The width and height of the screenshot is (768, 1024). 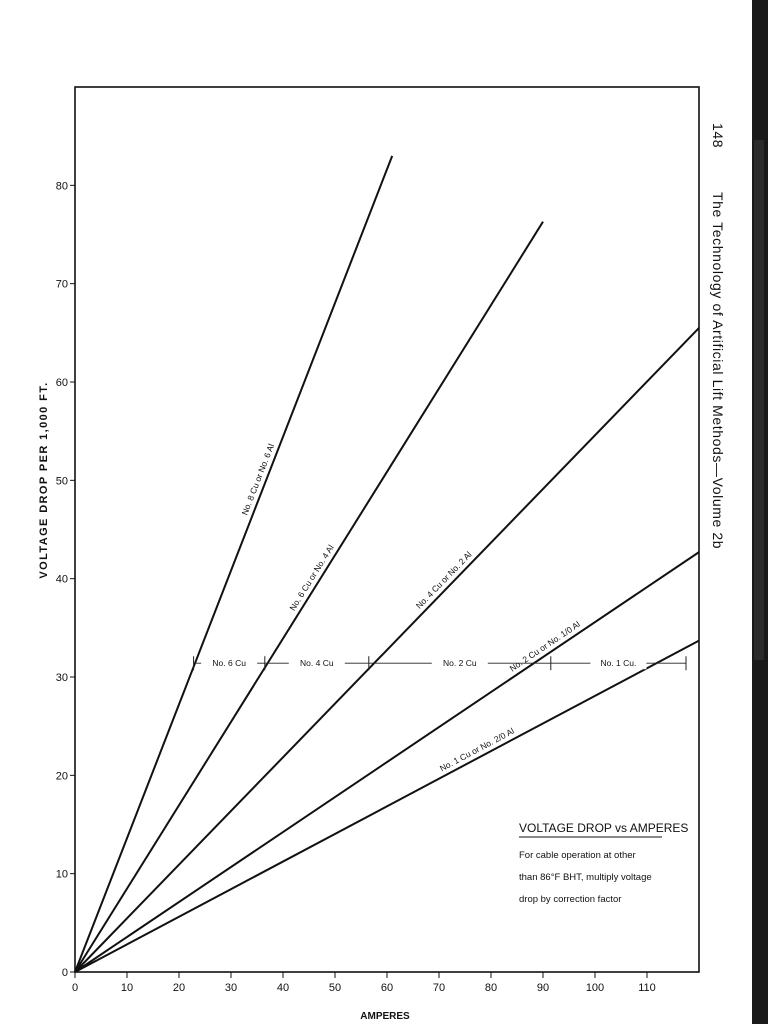 What do you see at coordinates (718, 135) in the screenshot?
I see `page-number: 148` at bounding box center [718, 135].